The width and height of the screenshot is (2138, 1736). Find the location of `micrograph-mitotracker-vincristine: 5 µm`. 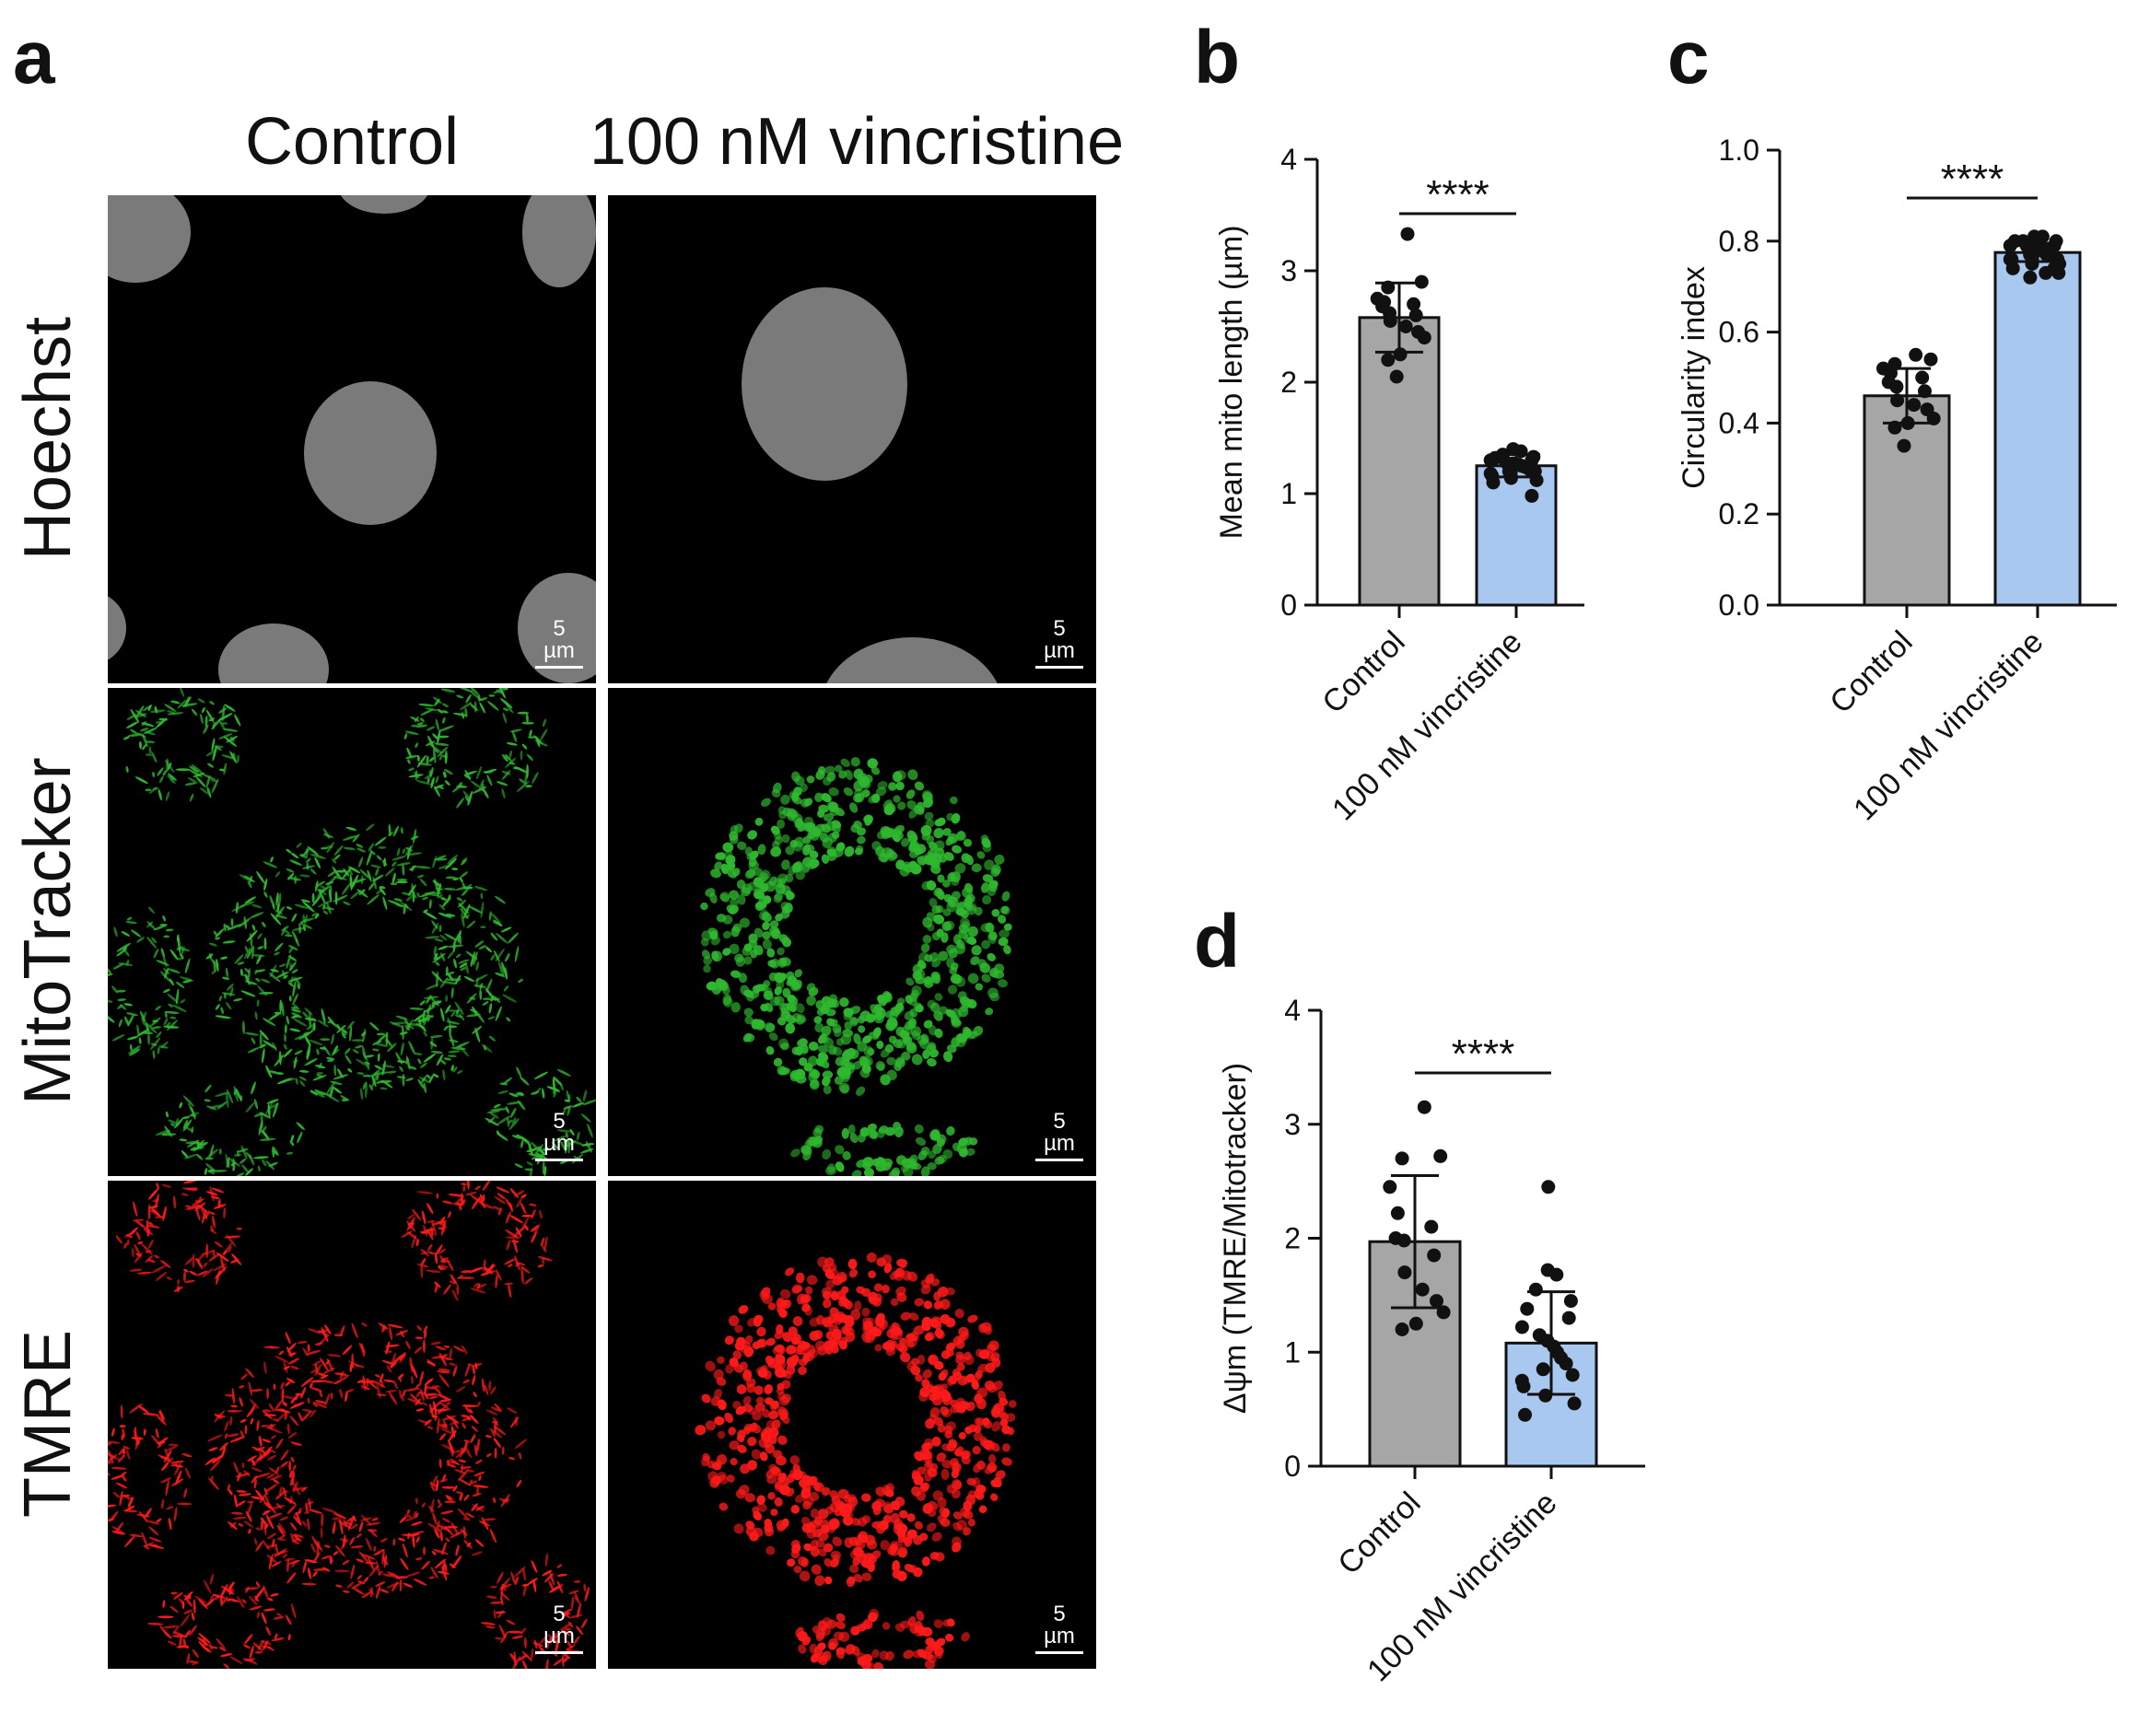

micrograph-mitotracker-vincristine: 5 µm is located at coordinates (852, 932).